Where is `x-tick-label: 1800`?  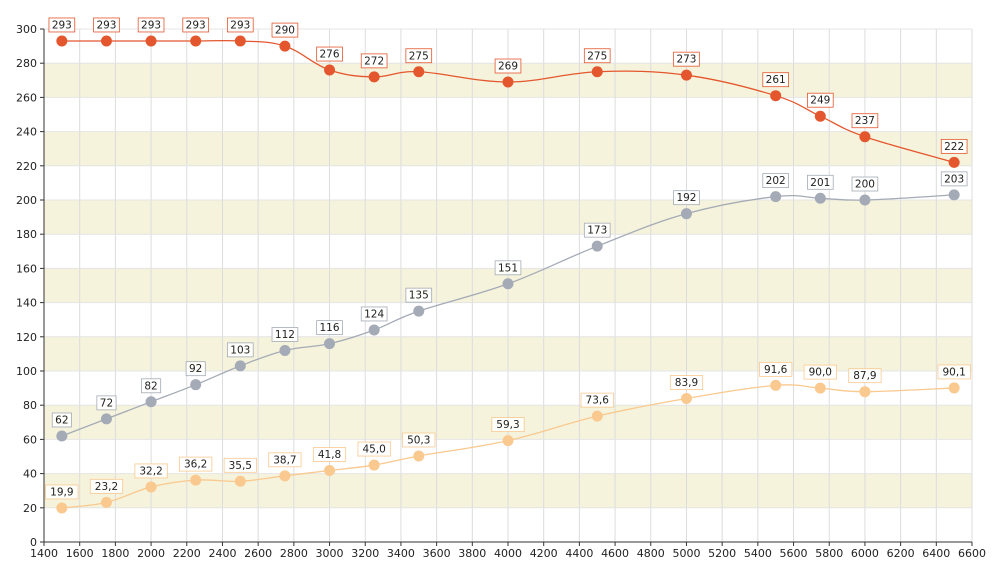 x-tick-label: 1800 is located at coordinates (115, 553).